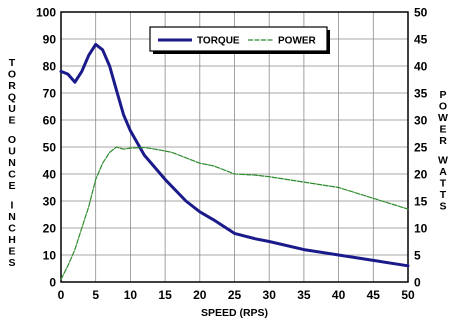 This screenshot has height=326, width=456. What do you see at coordinates (218, 41) in the screenshot?
I see `legend-label-torque: TORQUE` at bounding box center [218, 41].